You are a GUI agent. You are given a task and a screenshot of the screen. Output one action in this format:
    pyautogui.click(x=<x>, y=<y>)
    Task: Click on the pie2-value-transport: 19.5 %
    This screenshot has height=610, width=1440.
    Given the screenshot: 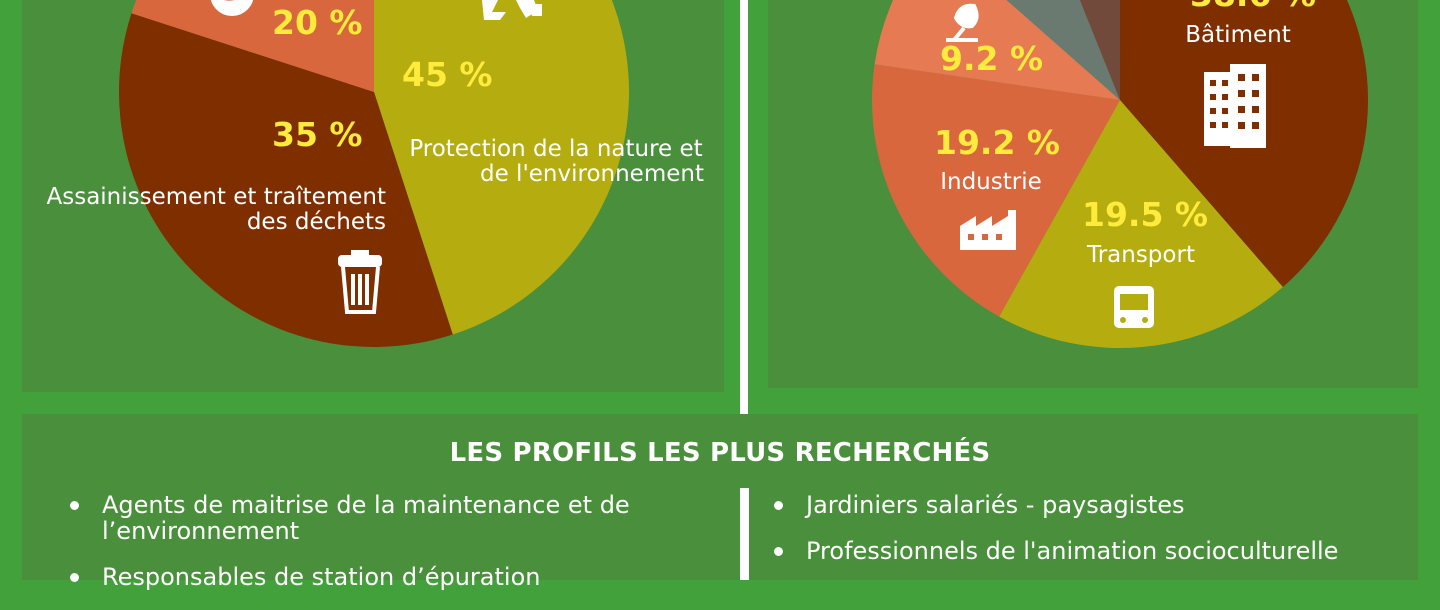 What is the action you would take?
    pyautogui.click(x=1145, y=214)
    